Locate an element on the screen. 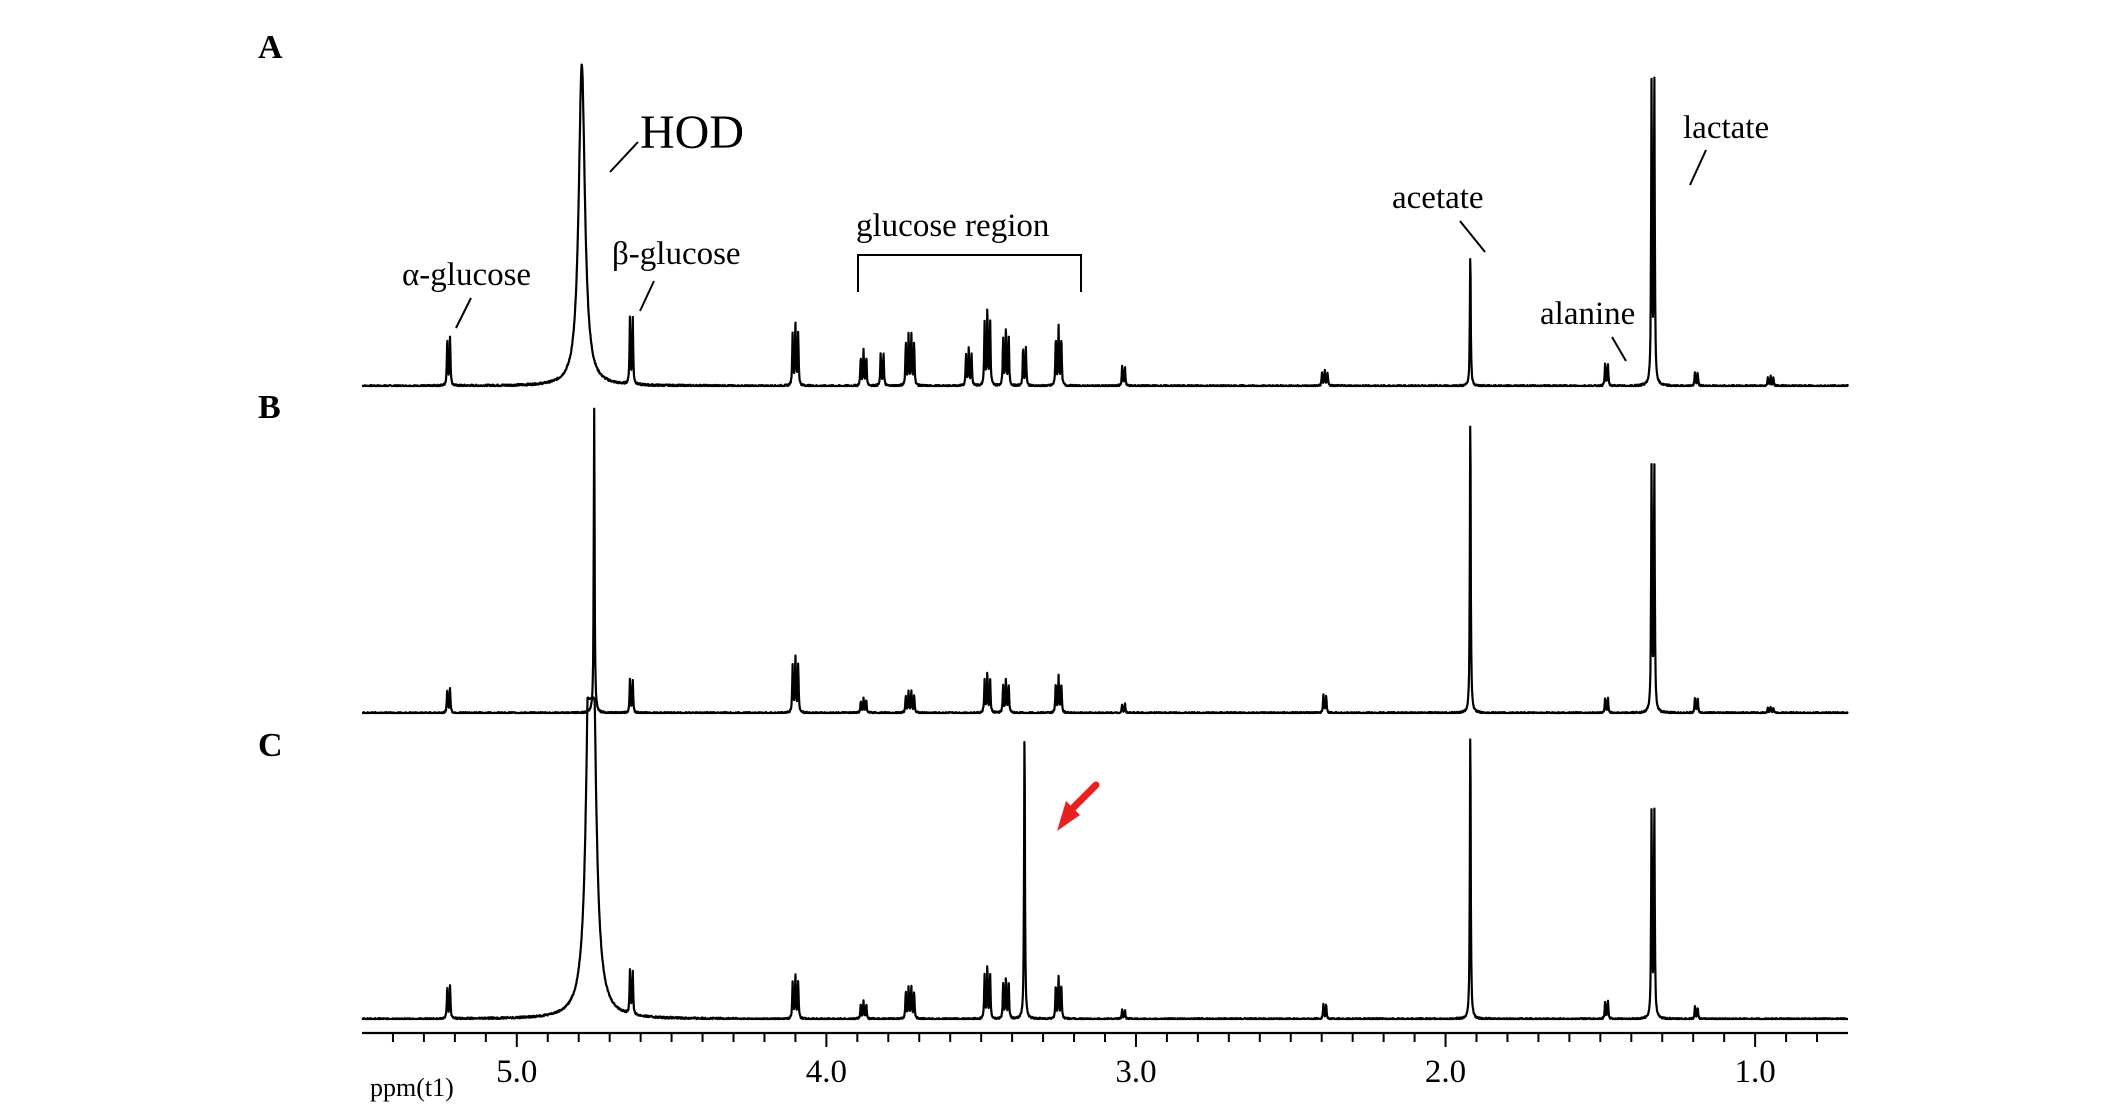 The image size is (2126, 1104). x-tick-label: 2.0 is located at coordinates (1445, 1072).